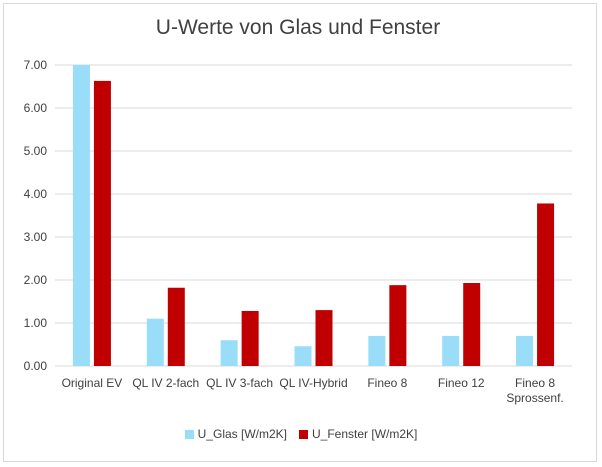  Describe the element at coordinates (36, 366) in the screenshot. I see `y-tick-label: 0.00` at that location.